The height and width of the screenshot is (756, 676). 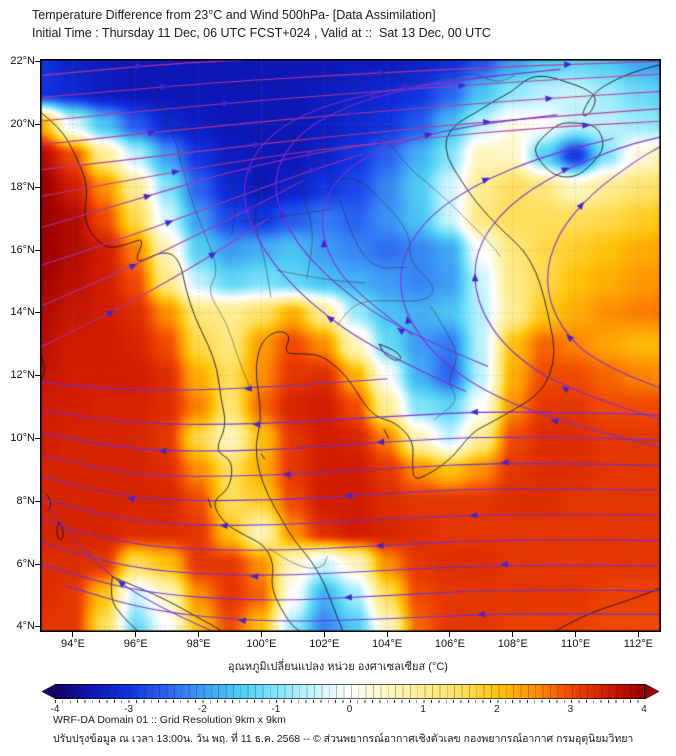 I want to click on lon-tick-label: 94°E, so click(x=72, y=644).